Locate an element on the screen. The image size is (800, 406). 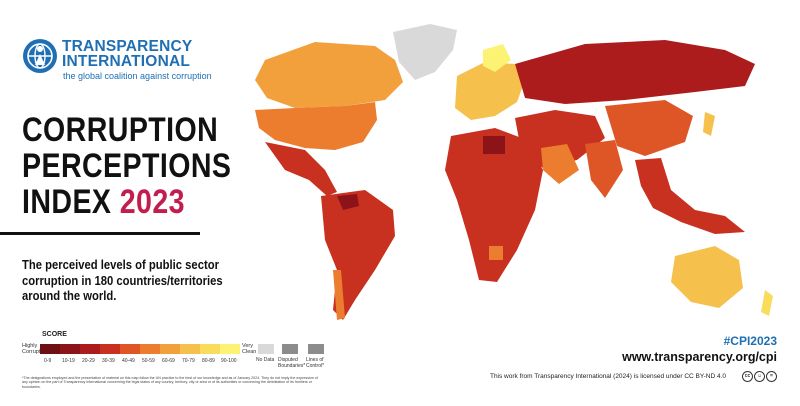
australia-region is located at coordinates (707, 277).